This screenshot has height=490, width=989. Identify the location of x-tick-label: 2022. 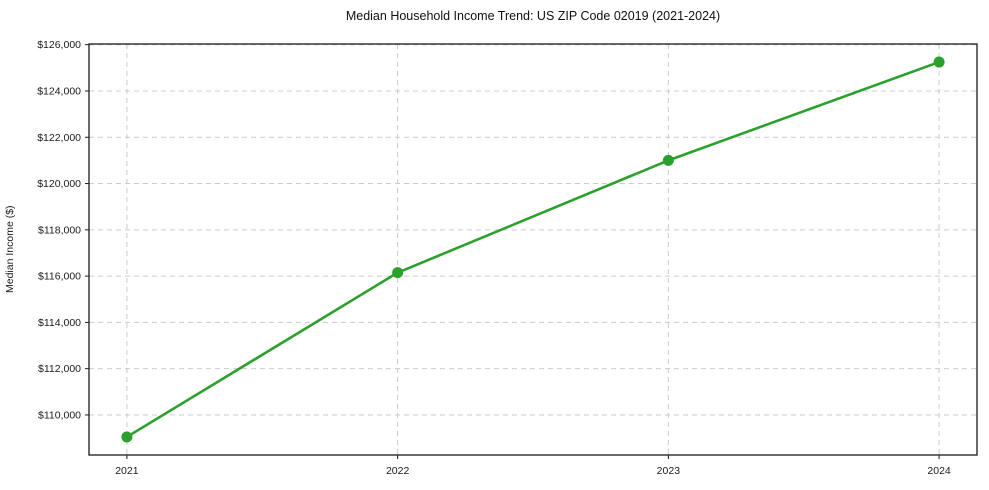
(398, 471).